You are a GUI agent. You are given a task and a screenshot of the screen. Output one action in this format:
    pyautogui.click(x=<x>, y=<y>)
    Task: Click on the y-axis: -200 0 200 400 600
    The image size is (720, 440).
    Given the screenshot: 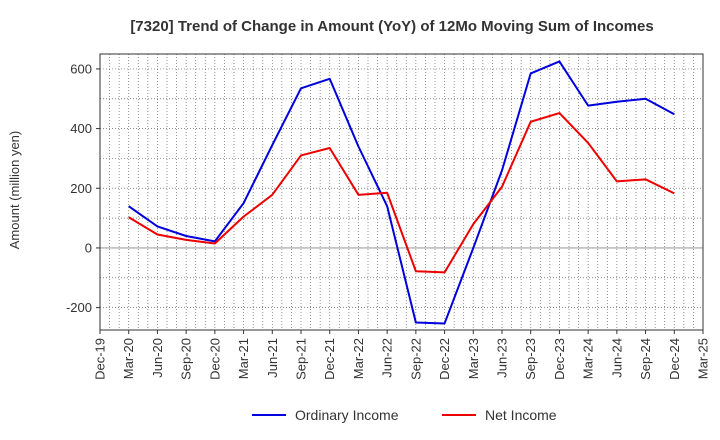 What is the action you would take?
    pyautogui.click(x=83, y=188)
    